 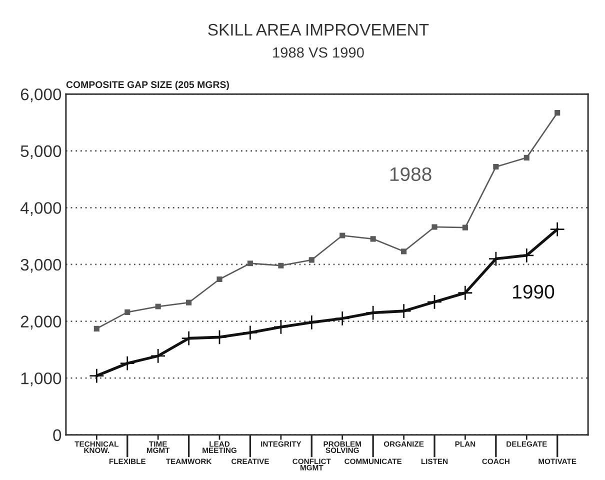 What do you see at coordinates (41, 209) in the screenshot?
I see `y-tick-label: 4,000` at bounding box center [41, 209].